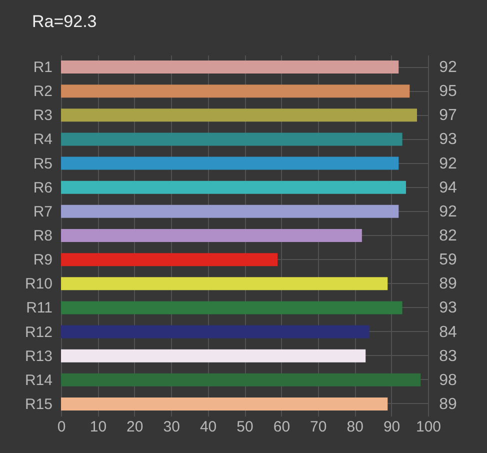 The width and height of the screenshot is (487, 453). What do you see at coordinates (38, 380) in the screenshot?
I see `y-tick-label: R14` at bounding box center [38, 380].